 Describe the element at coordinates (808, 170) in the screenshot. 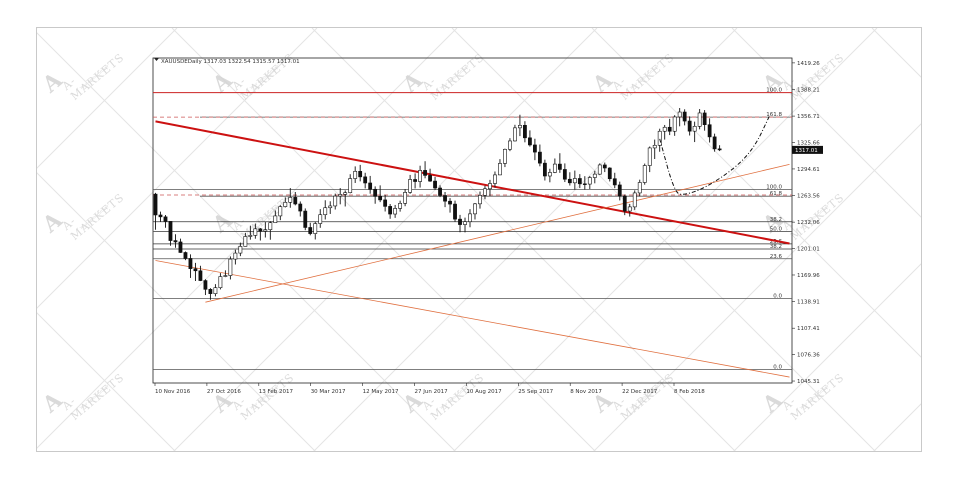

I see `price-tick-label: 1294.61` at that location.